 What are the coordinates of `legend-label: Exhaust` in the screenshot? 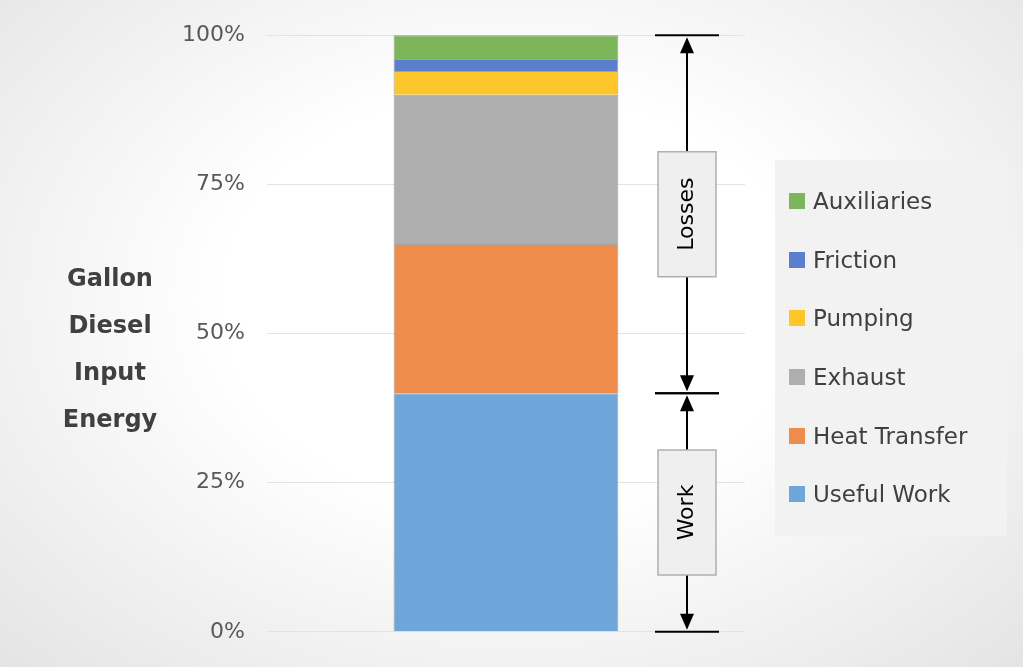 It's located at (859, 377).